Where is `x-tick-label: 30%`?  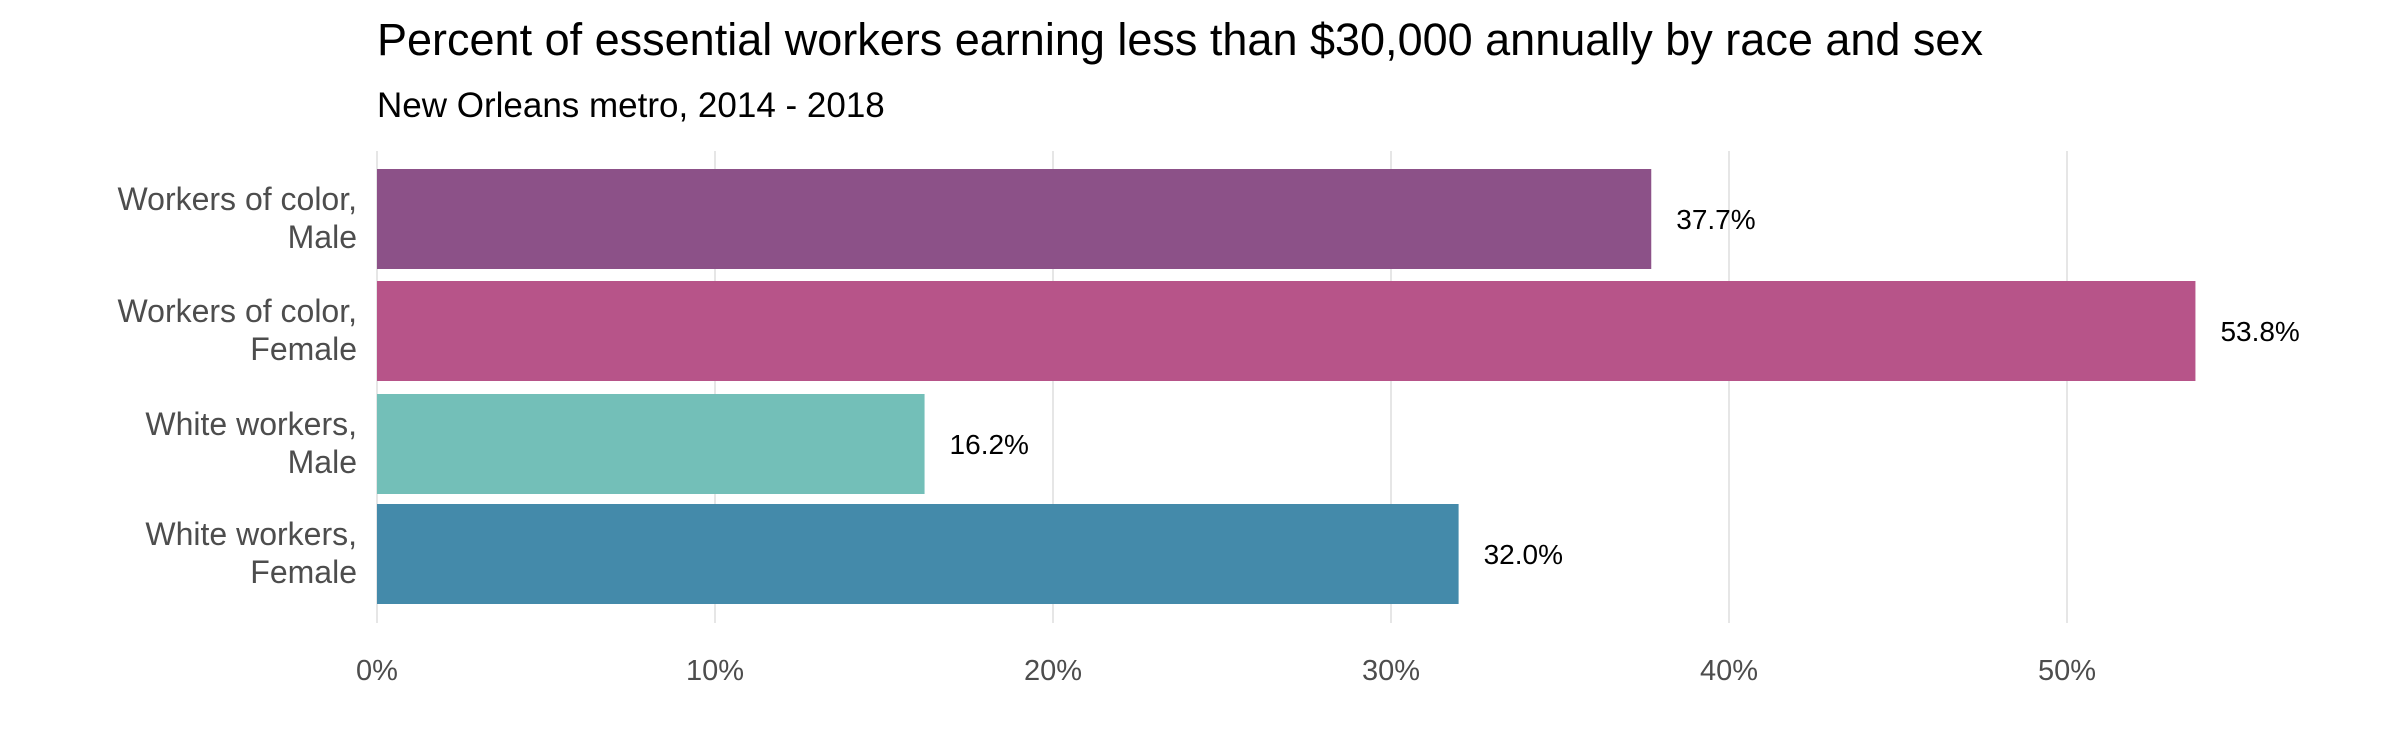 x-tick-label: 30% is located at coordinates (1391, 671).